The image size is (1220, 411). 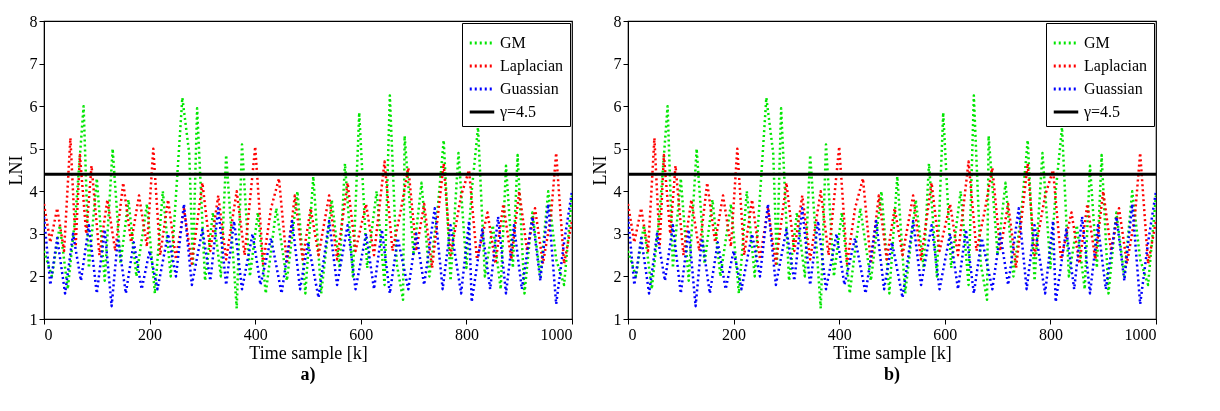 I want to click on text: a), so click(x=308, y=374).